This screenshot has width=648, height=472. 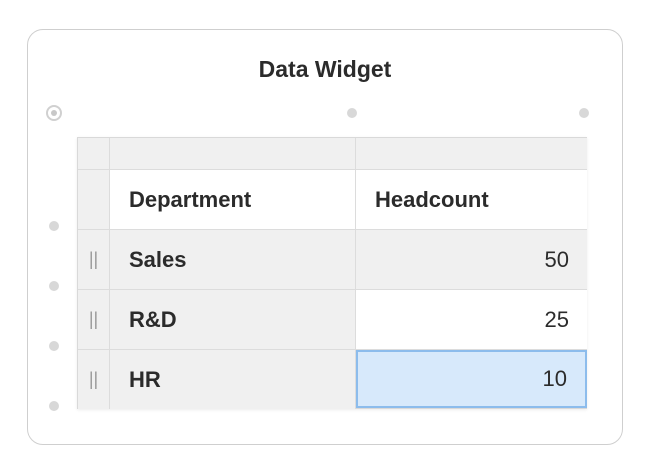 I want to click on widget-title: Data Widget, so click(x=325, y=69).